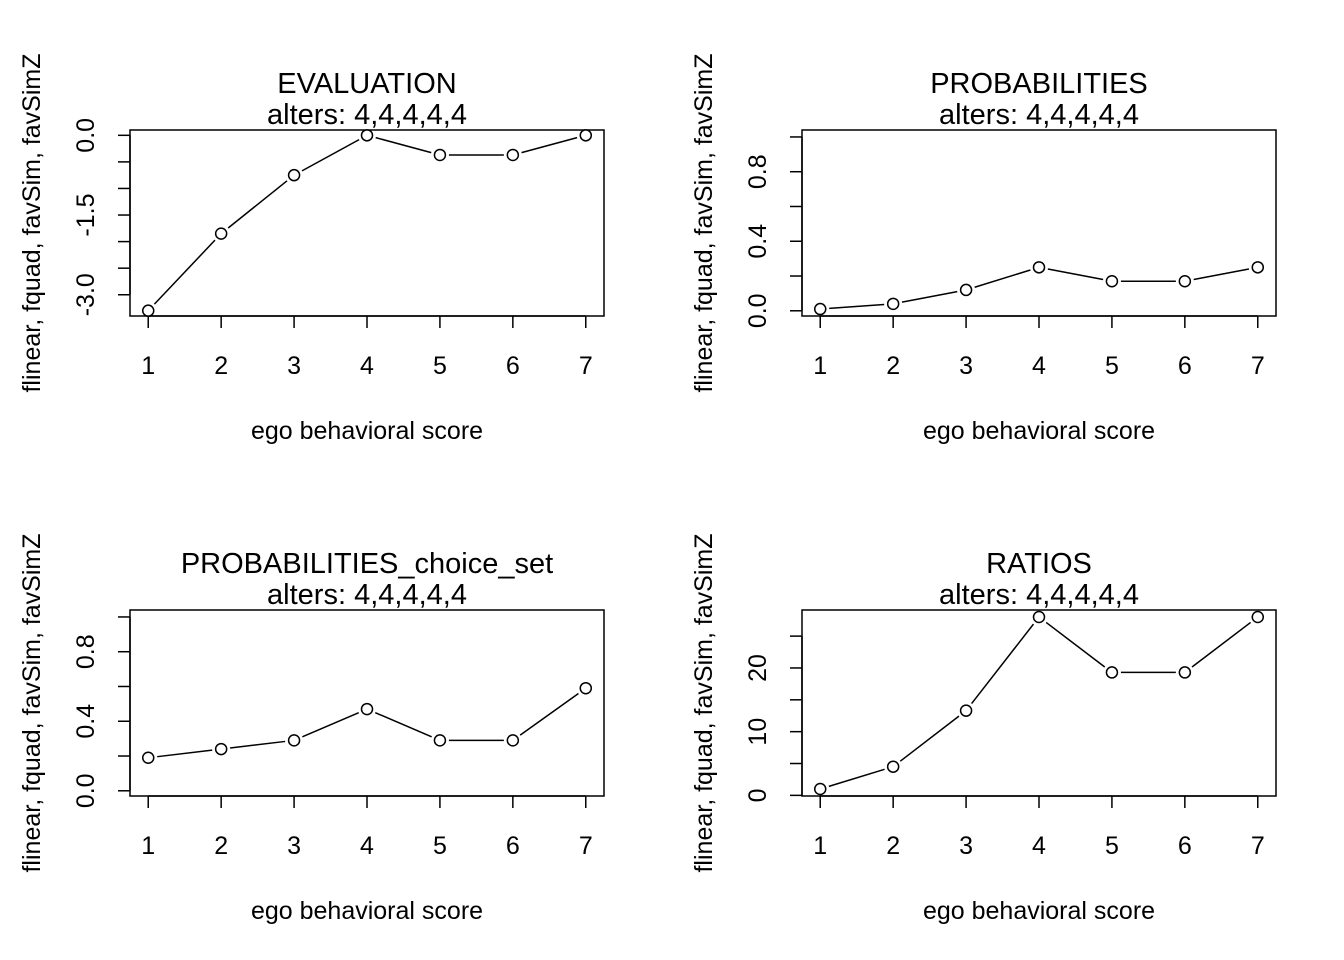 The width and height of the screenshot is (1344, 960). Describe the element at coordinates (86, 214) in the screenshot. I see `y-tick-label: -1.5` at that location.